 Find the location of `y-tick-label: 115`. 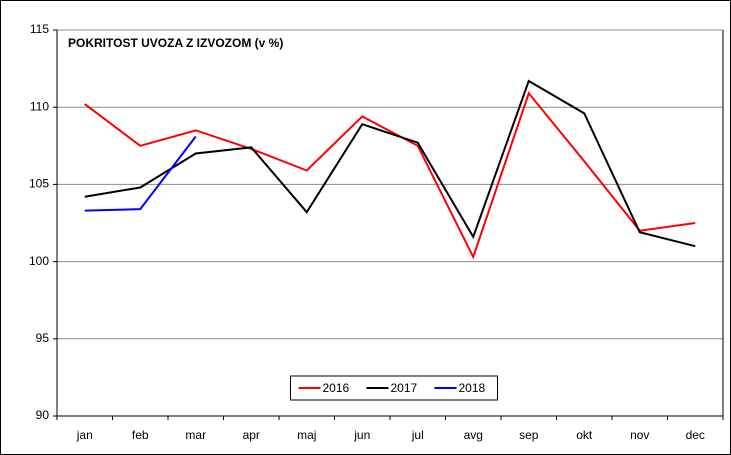

y-tick-label: 115 is located at coordinates (39, 29).